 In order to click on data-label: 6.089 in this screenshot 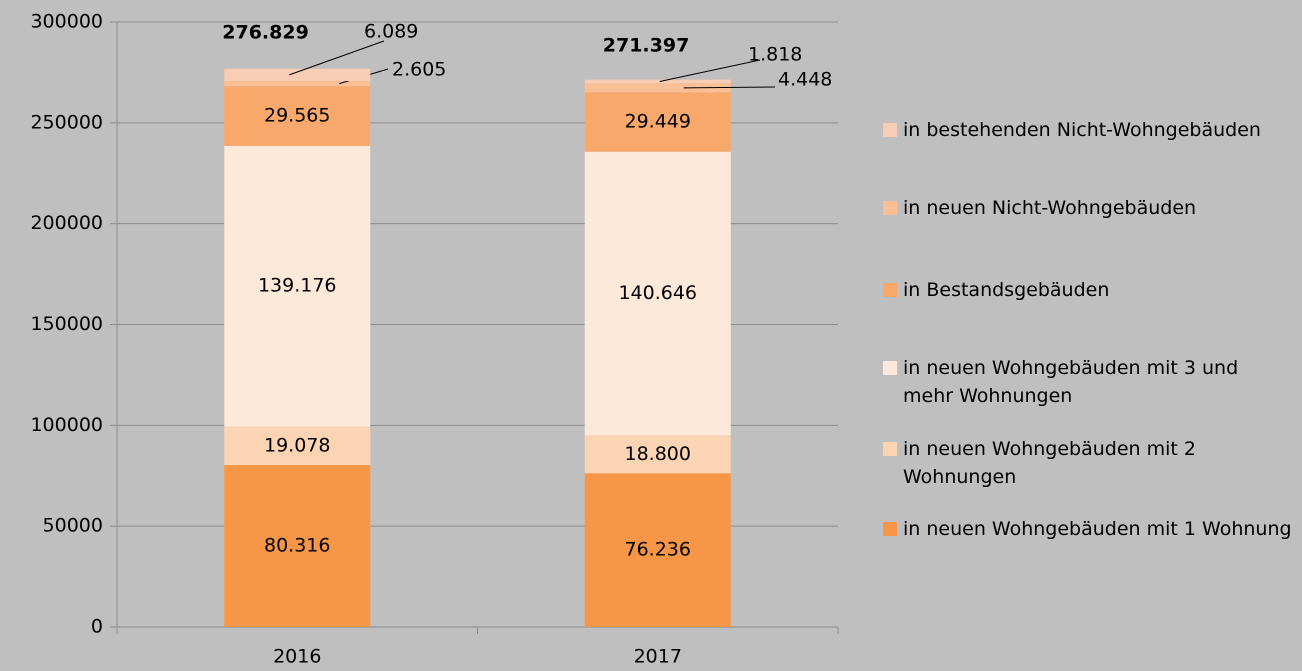, I will do `click(391, 32)`.